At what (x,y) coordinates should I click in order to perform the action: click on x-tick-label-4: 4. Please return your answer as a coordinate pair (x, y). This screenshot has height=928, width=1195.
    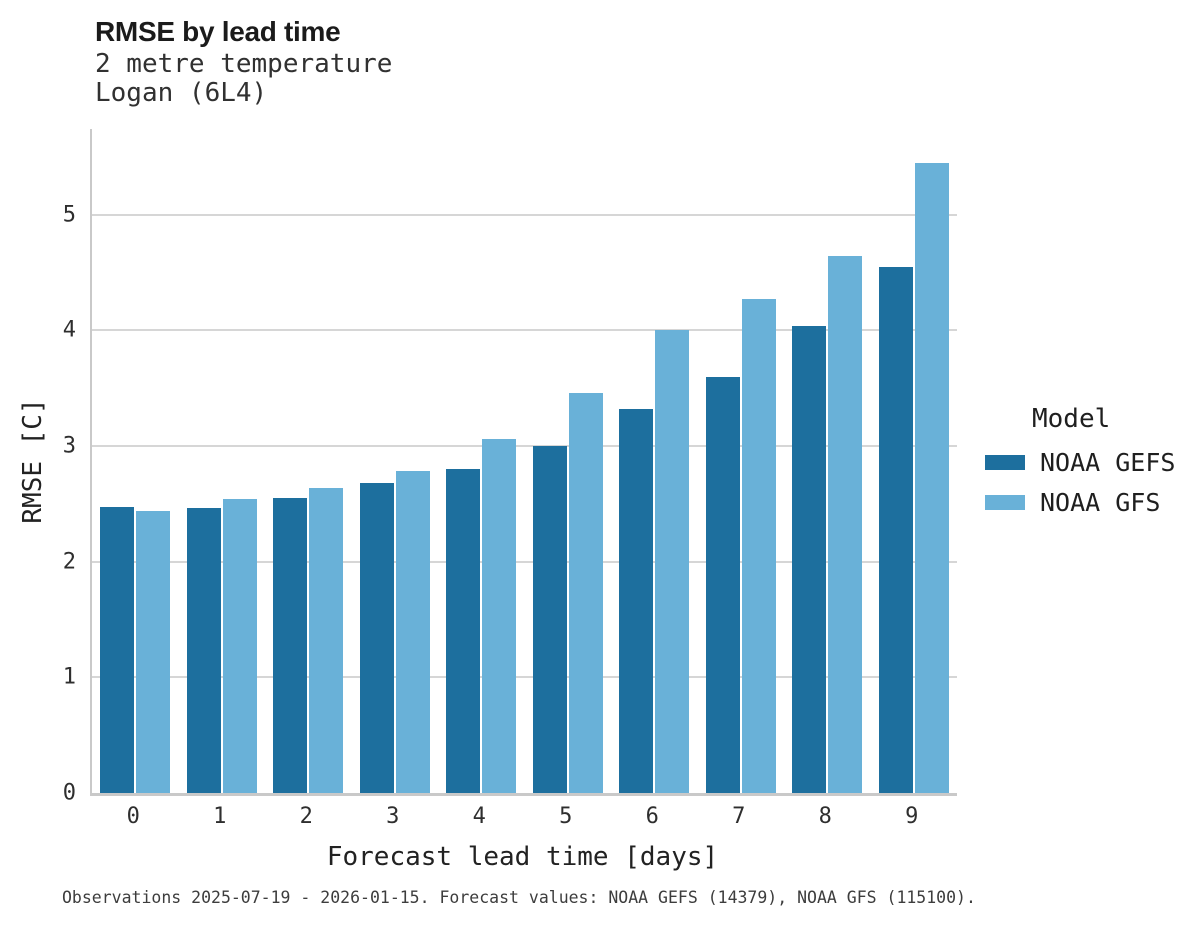
    Looking at the image, I should click on (479, 816).